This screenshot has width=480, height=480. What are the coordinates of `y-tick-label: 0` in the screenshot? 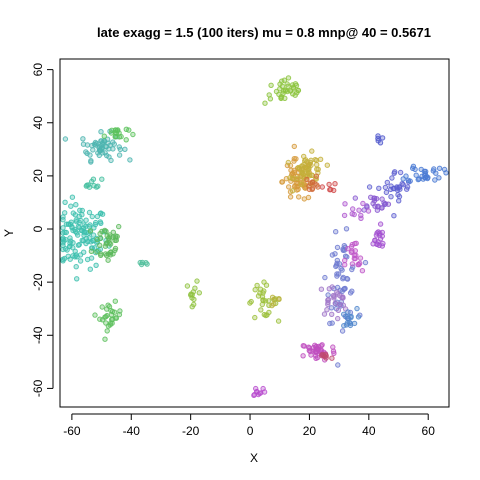 It's located at (38, 228).